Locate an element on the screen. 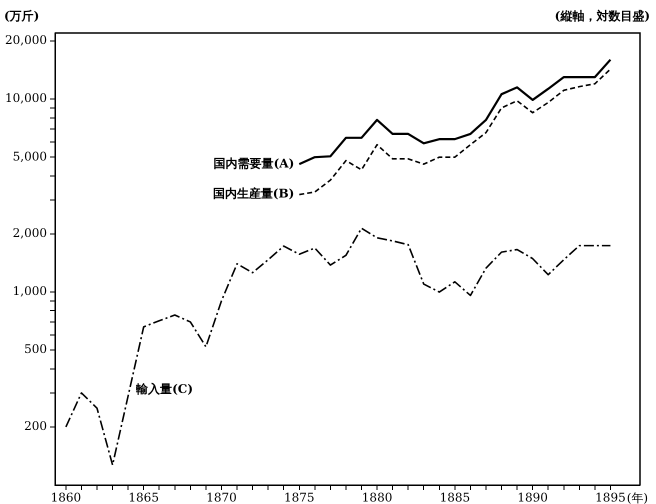  x-tick-label: 1875 is located at coordinates (299, 497).